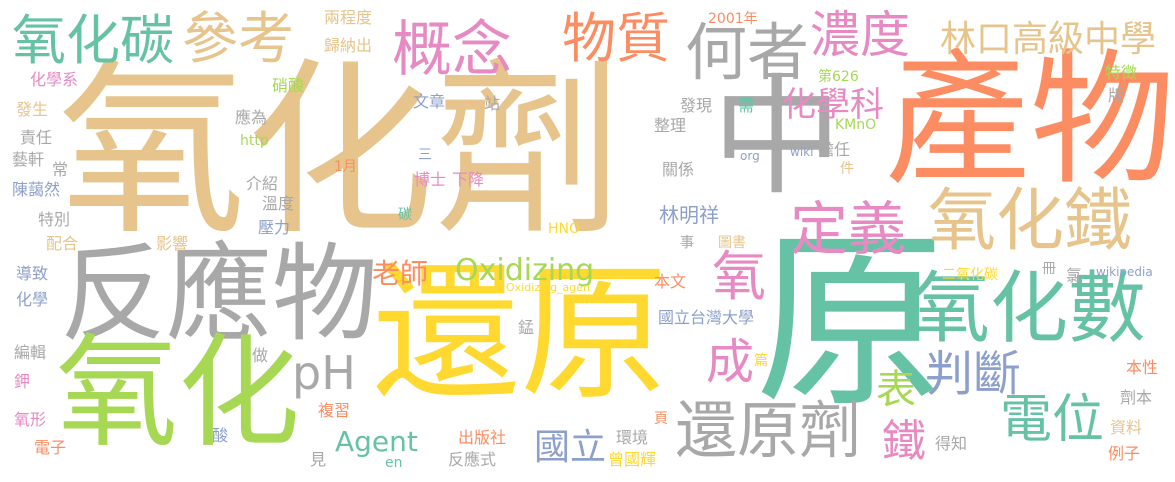 This screenshot has height=482, width=1175. I want to click on word-should-be: 應為, so click(251, 117).